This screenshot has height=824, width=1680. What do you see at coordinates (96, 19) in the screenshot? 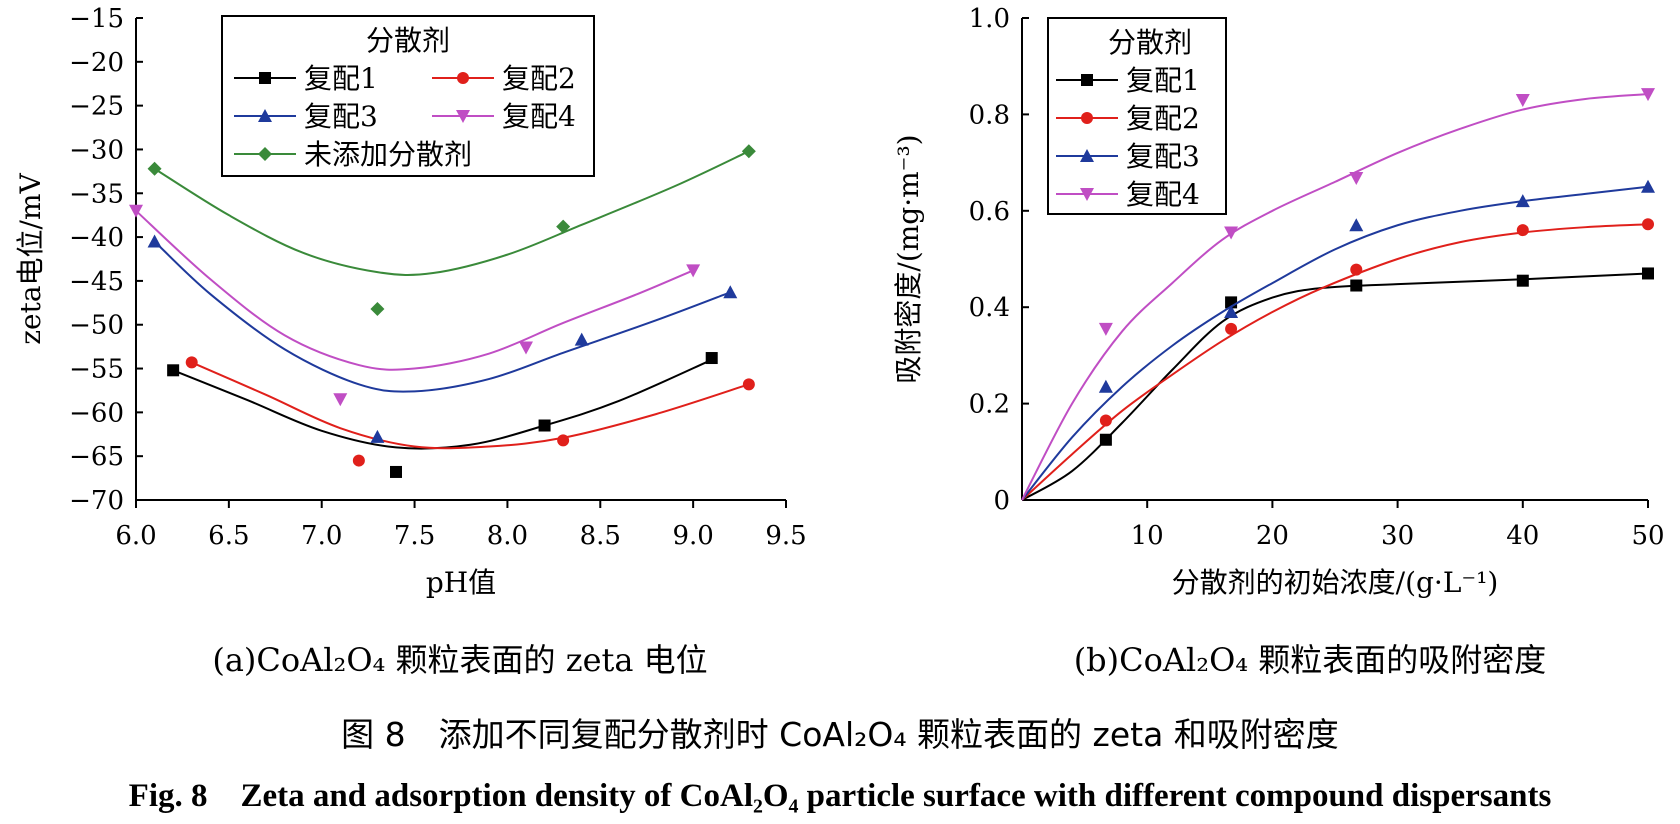
I see `y-tick-label: −15` at bounding box center [96, 19].